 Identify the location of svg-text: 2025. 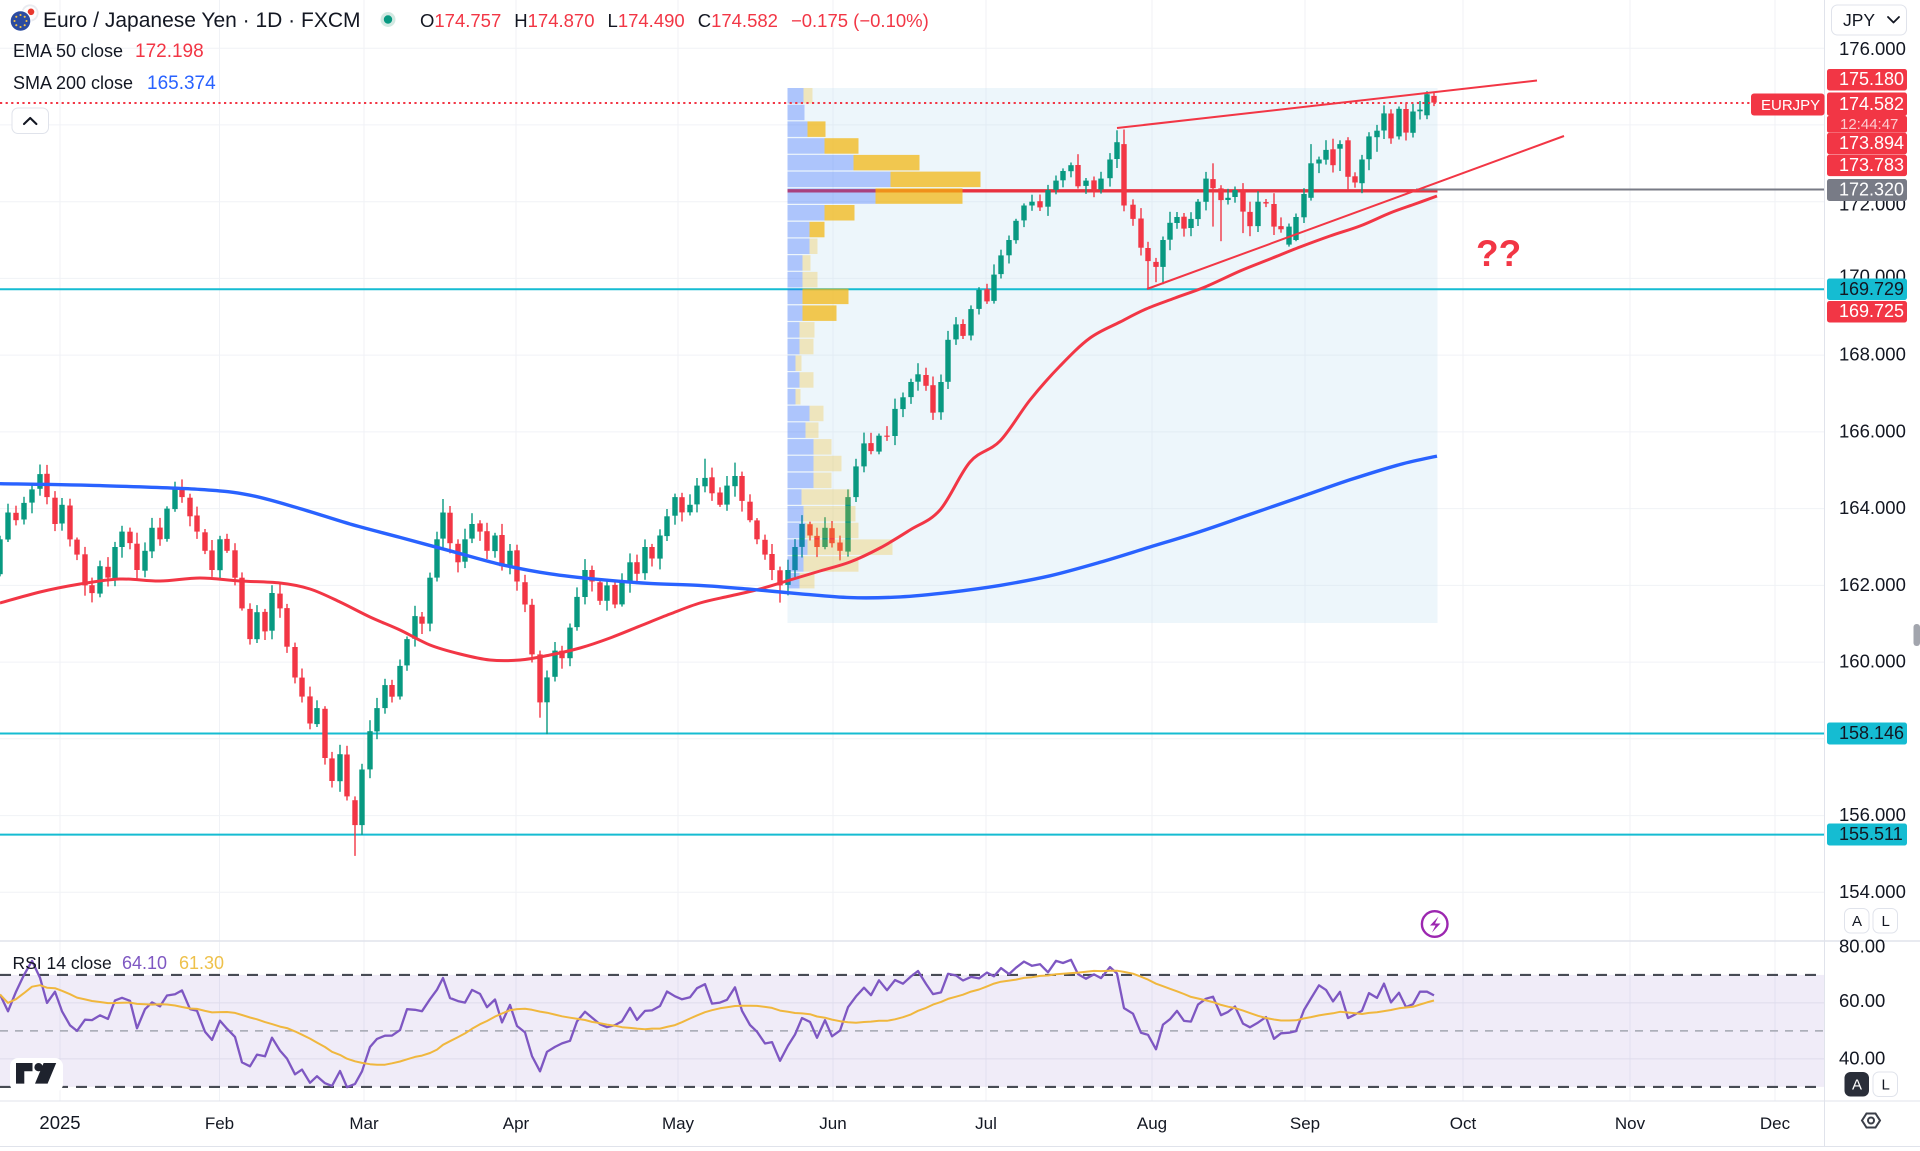
(59, 1122).